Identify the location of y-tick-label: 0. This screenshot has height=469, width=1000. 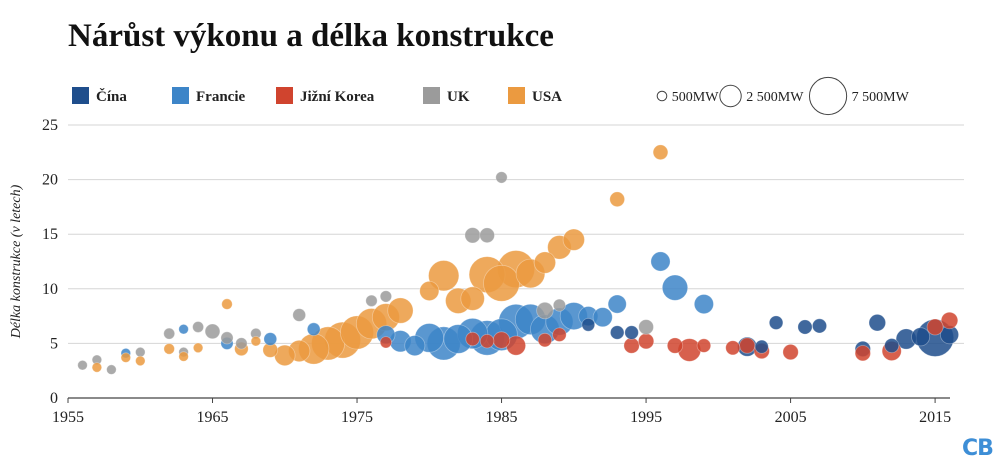
(54, 398).